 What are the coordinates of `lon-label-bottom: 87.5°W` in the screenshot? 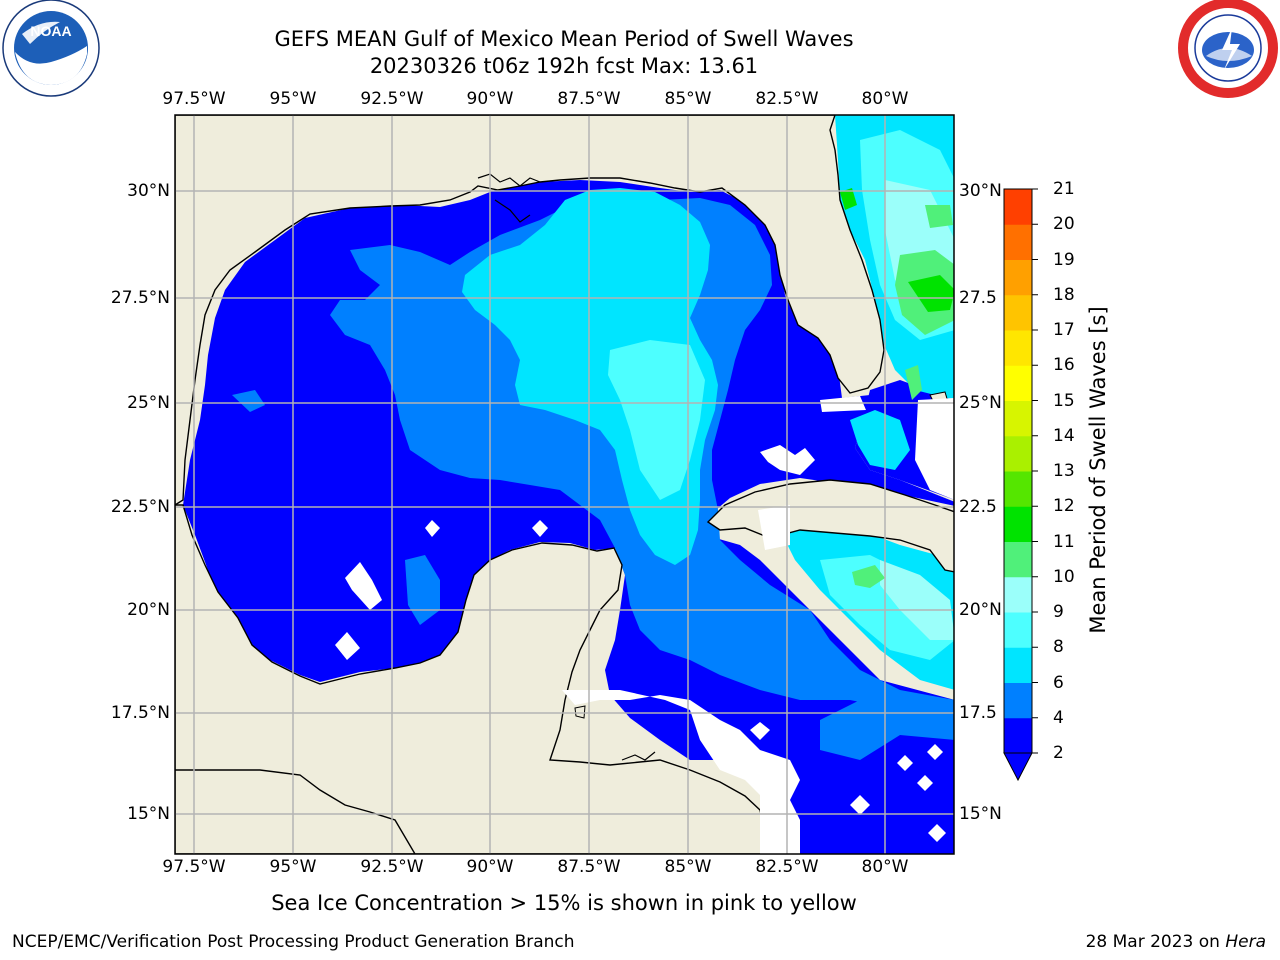 It's located at (589, 867).